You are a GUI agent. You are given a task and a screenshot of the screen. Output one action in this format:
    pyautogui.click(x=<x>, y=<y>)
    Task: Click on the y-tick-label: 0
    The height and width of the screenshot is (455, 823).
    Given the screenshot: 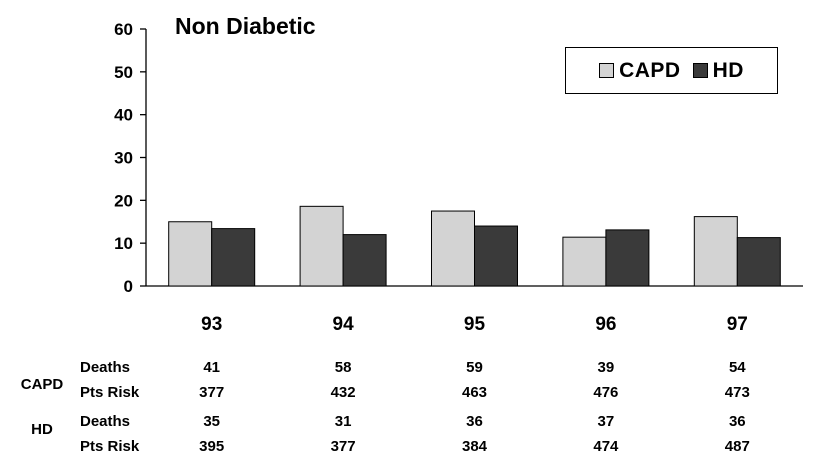 What is the action you would take?
    pyautogui.click(x=128, y=286)
    